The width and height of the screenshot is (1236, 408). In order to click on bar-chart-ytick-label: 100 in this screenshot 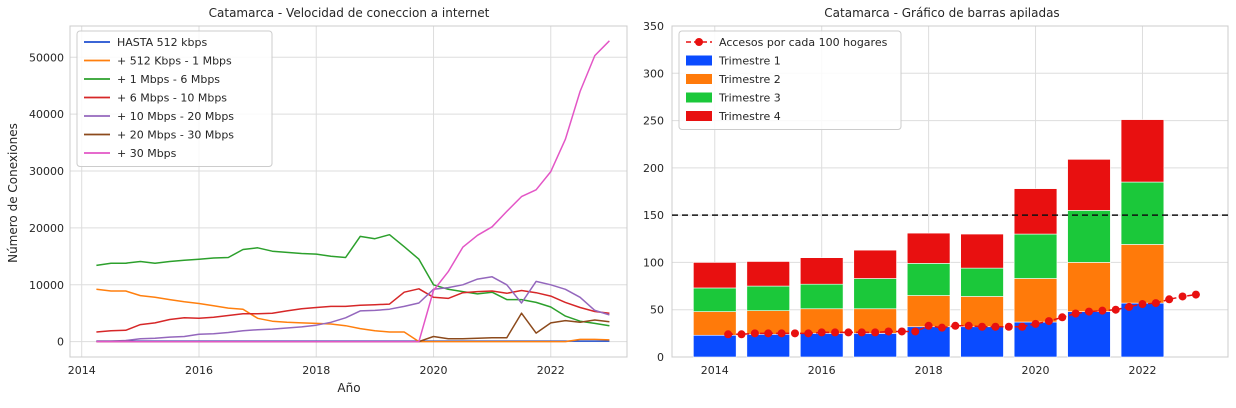, I will do `click(653, 262)`.